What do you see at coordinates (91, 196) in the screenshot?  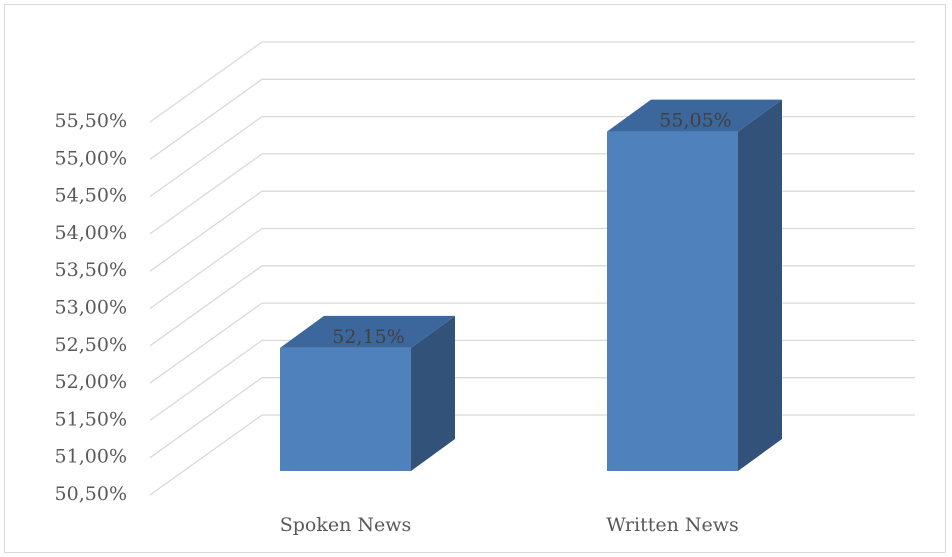 I see `y-tick-label: 54,50%` at bounding box center [91, 196].